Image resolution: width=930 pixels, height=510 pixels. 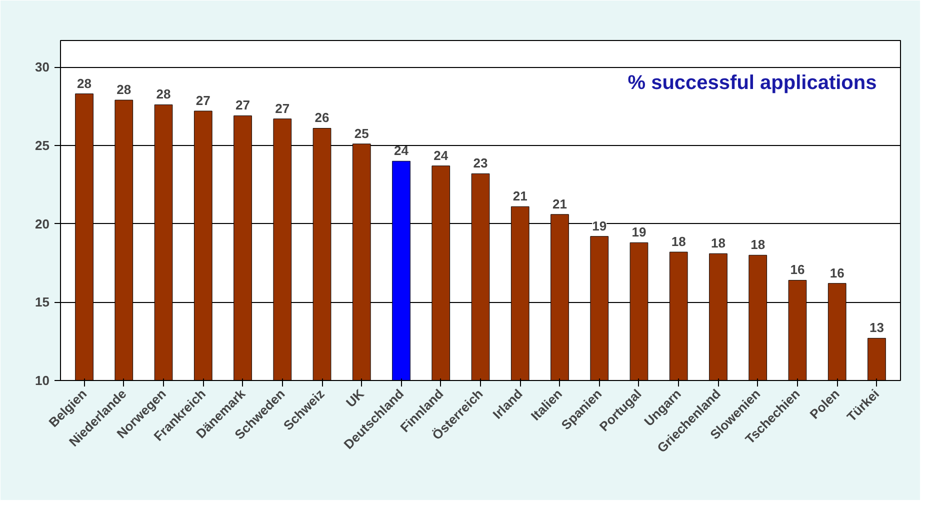 I want to click on data-label: 25, so click(x=361, y=133).